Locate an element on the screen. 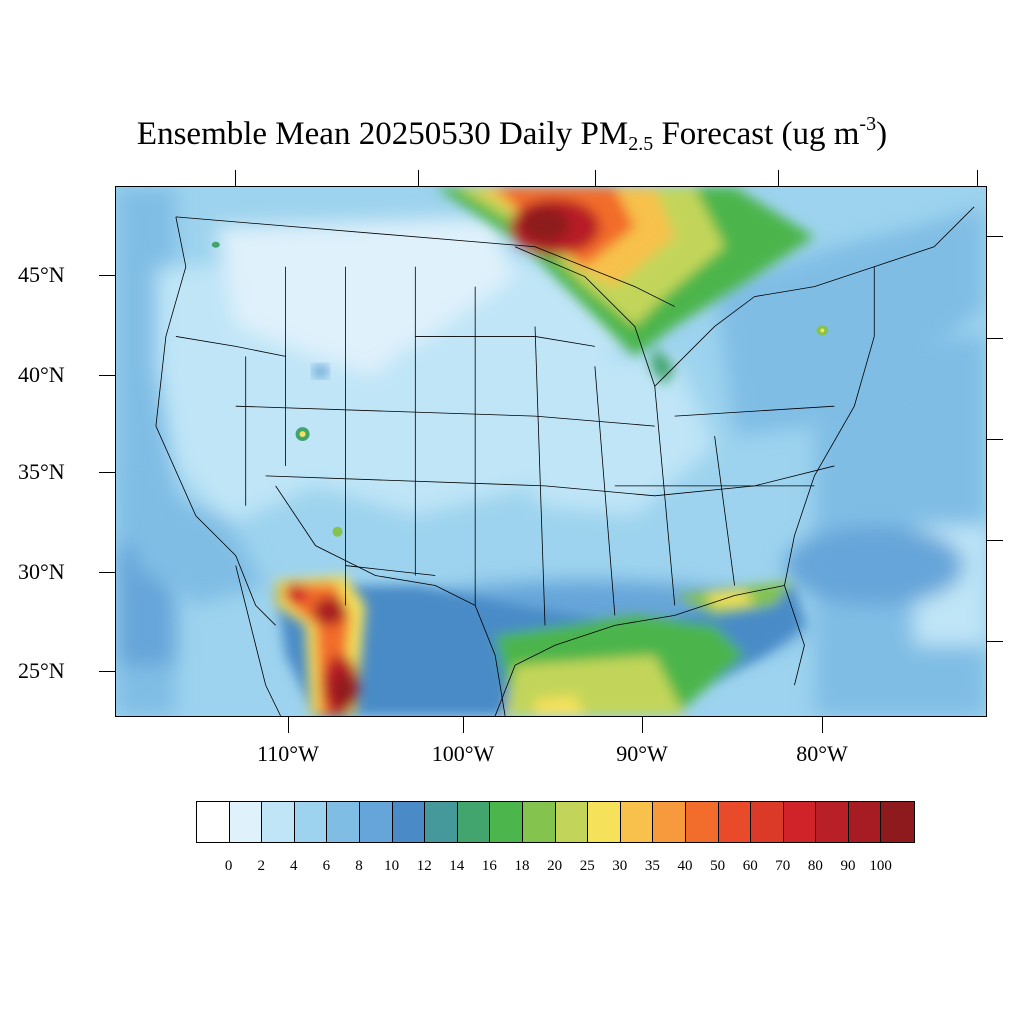 The height and width of the screenshot is (1024, 1024). colorbar-label: 10 is located at coordinates (392, 866).